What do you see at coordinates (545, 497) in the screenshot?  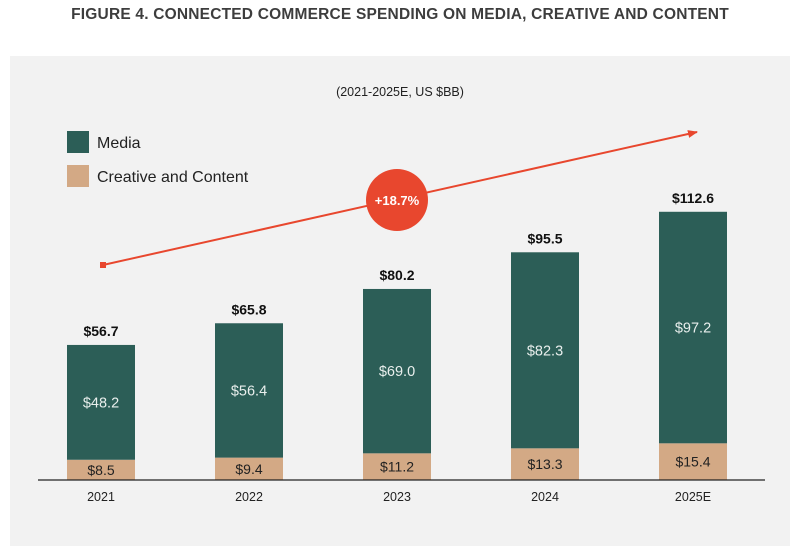 I see `x-tick-label: 2024` at bounding box center [545, 497].